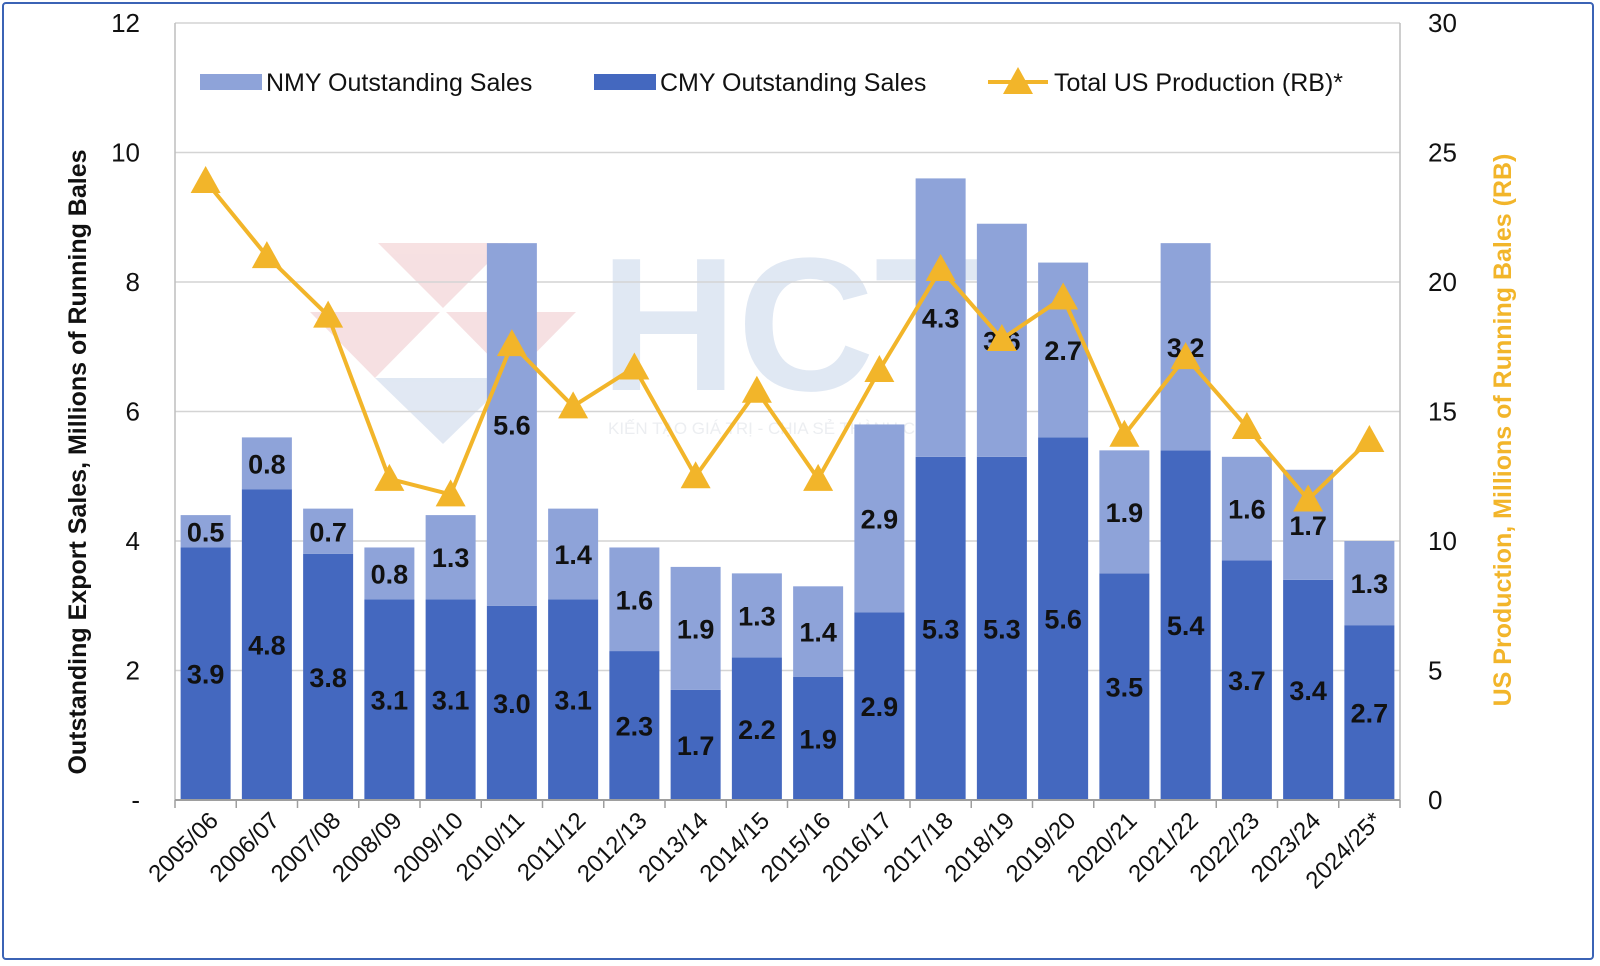 The width and height of the screenshot is (1600, 966). I want to click on data-label-nmy: 0.7, so click(328, 532).